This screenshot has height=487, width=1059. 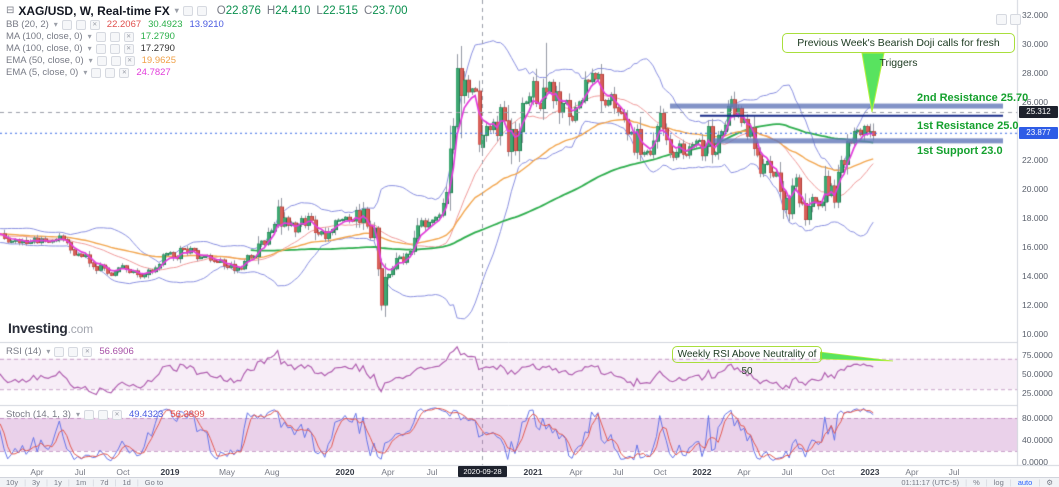 I want to click on crosshair-date-label: 2020-09-28, so click(x=482, y=471).